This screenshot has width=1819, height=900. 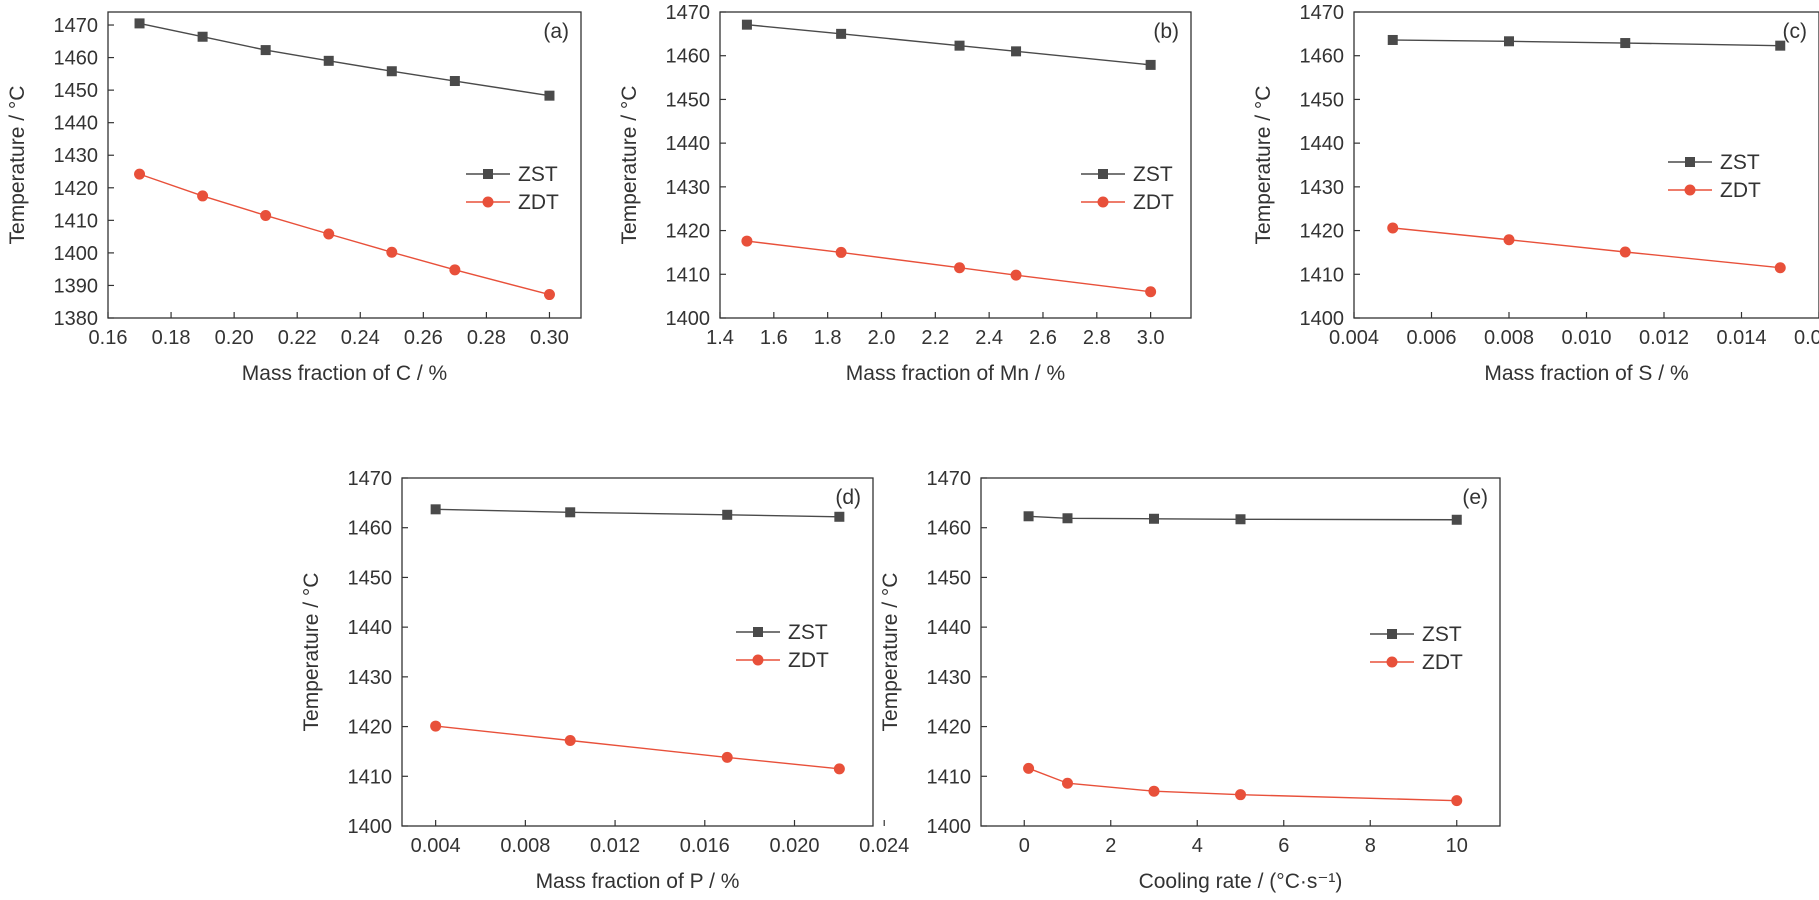 What do you see at coordinates (486, 338) in the screenshot?
I see `x-tick-label: 0.28` at bounding box center [486, 338].